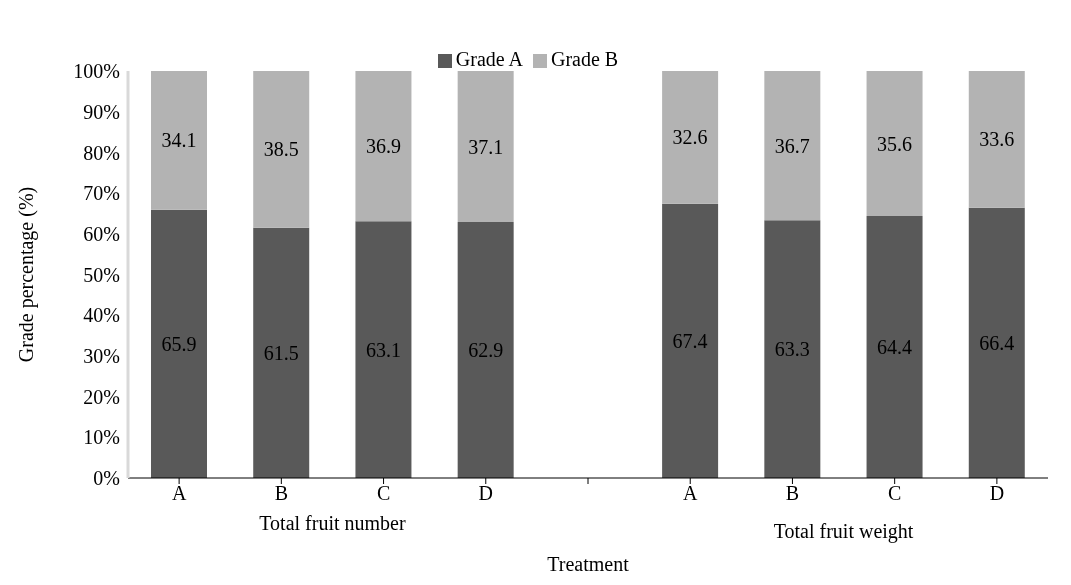 Image resolution: width=1071 pixels, height=585 pixels. I want to click on text: Total fruit weight, so click(843, 531).